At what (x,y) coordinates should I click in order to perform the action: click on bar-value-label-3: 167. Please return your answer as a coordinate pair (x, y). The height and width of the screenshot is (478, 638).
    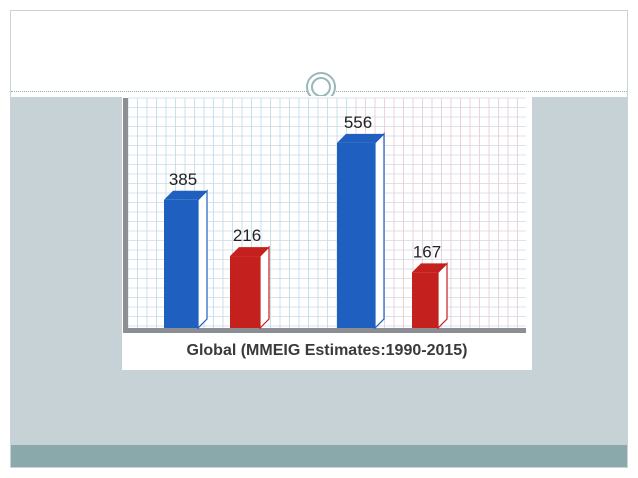
    Looking at the image, I should click on (427, 251).